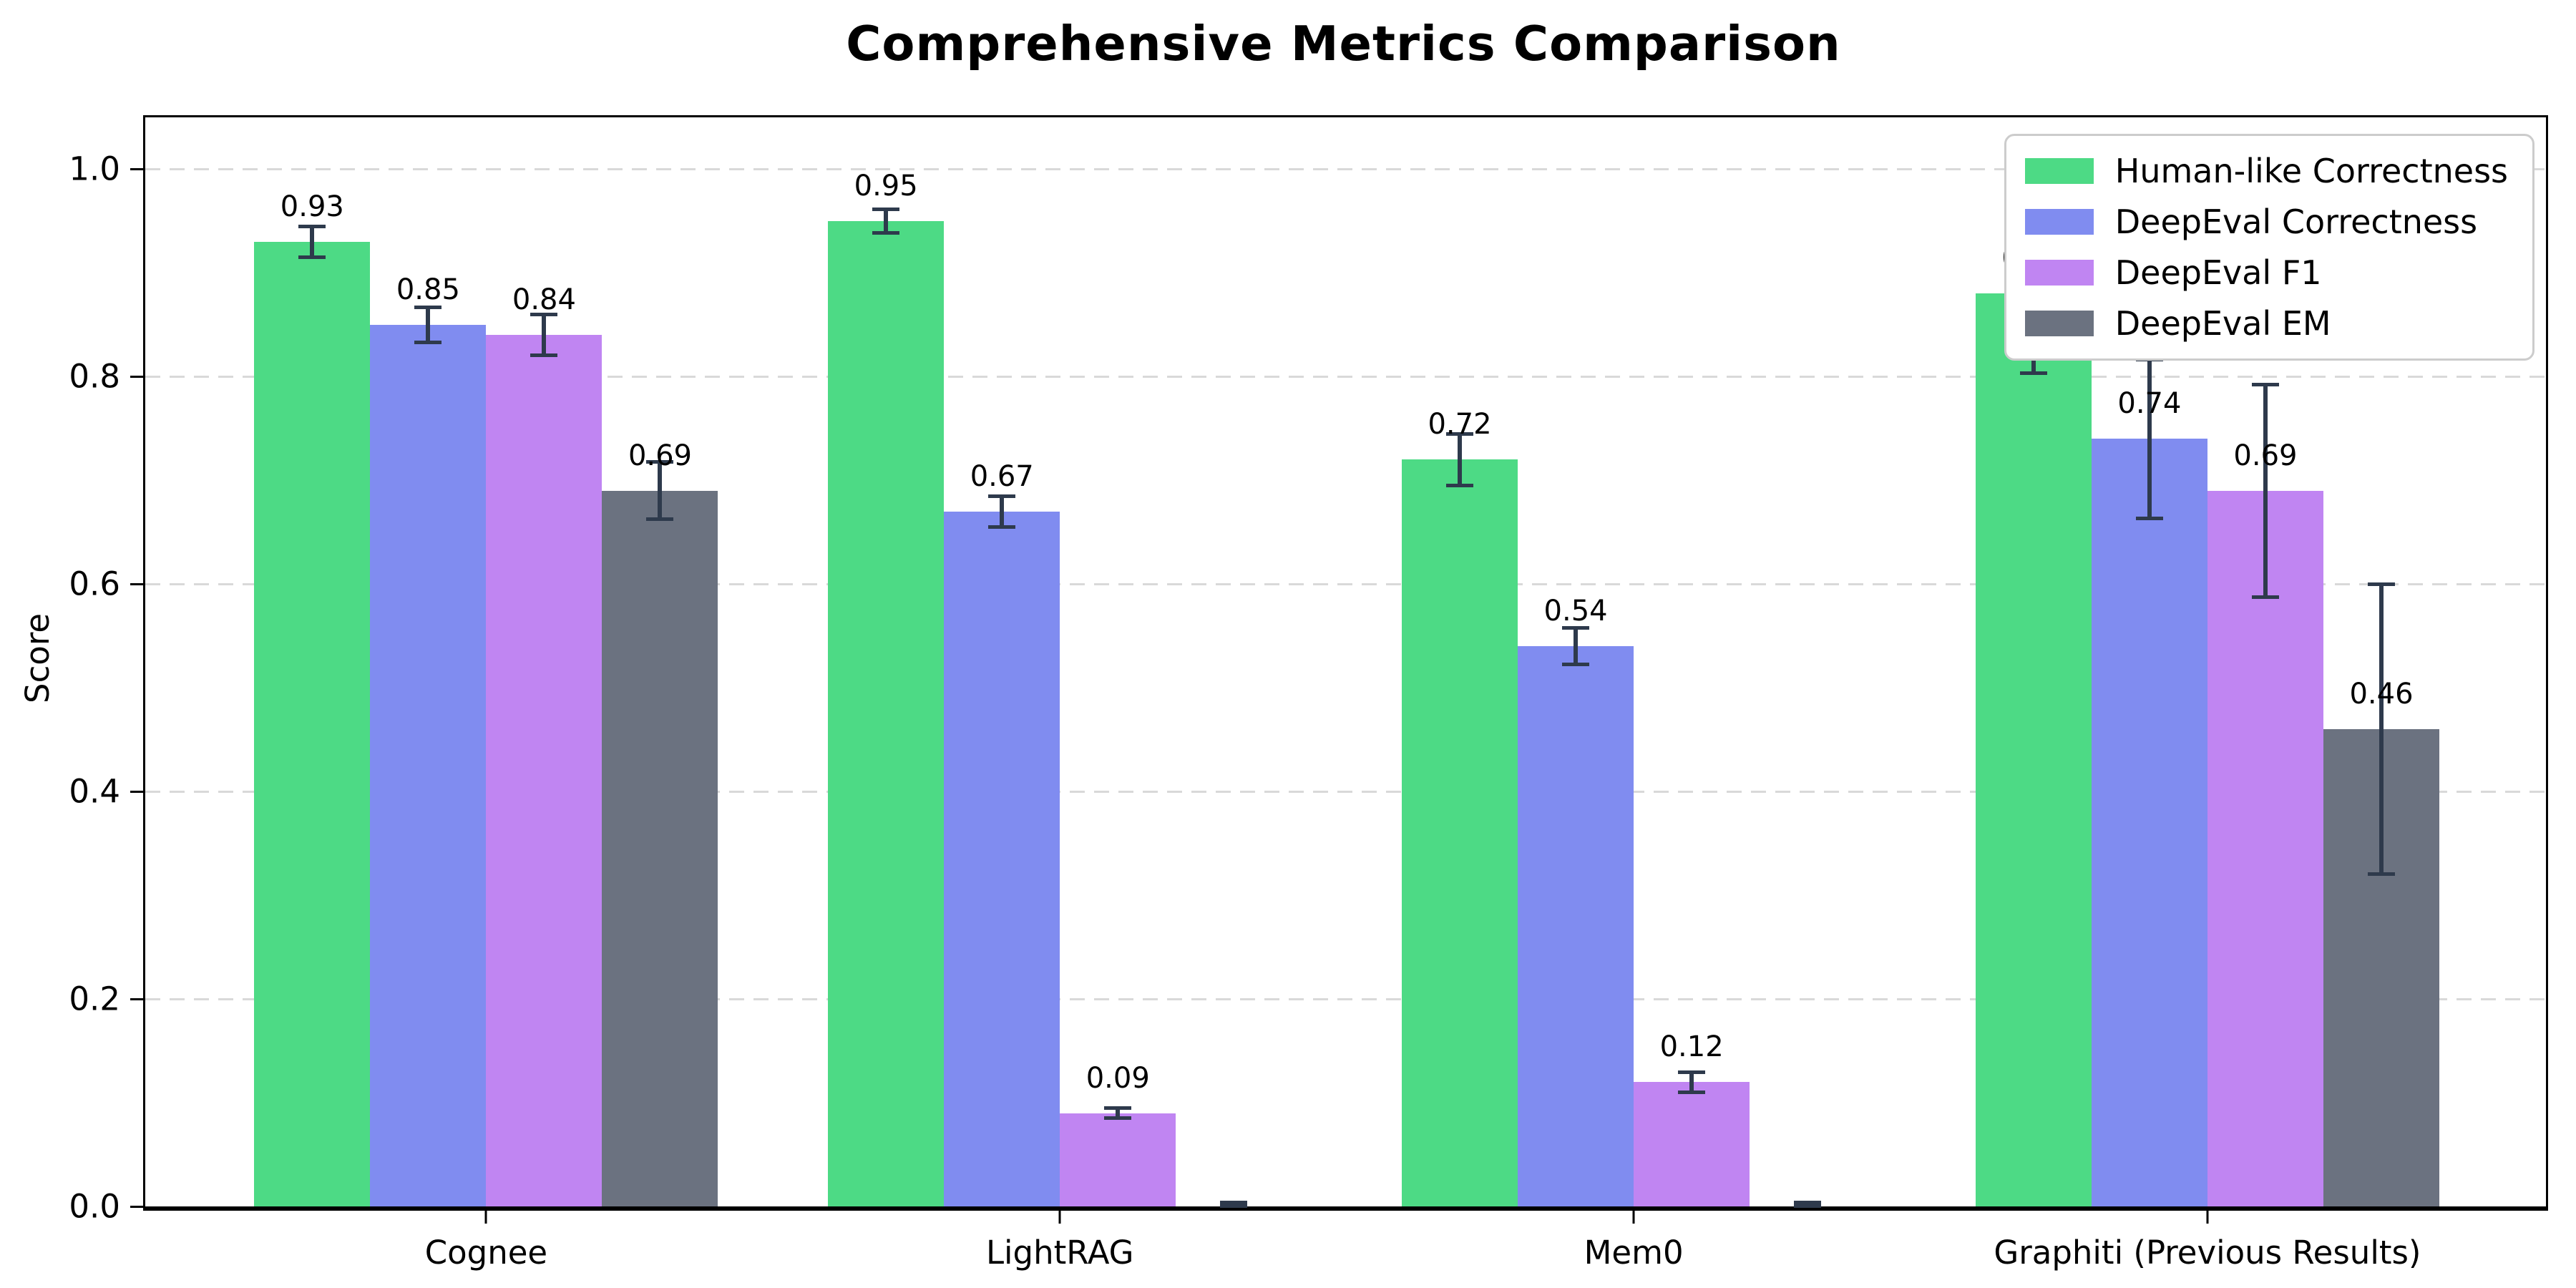  I want to click on bar-value-label: 0.95, so click(886, 186).